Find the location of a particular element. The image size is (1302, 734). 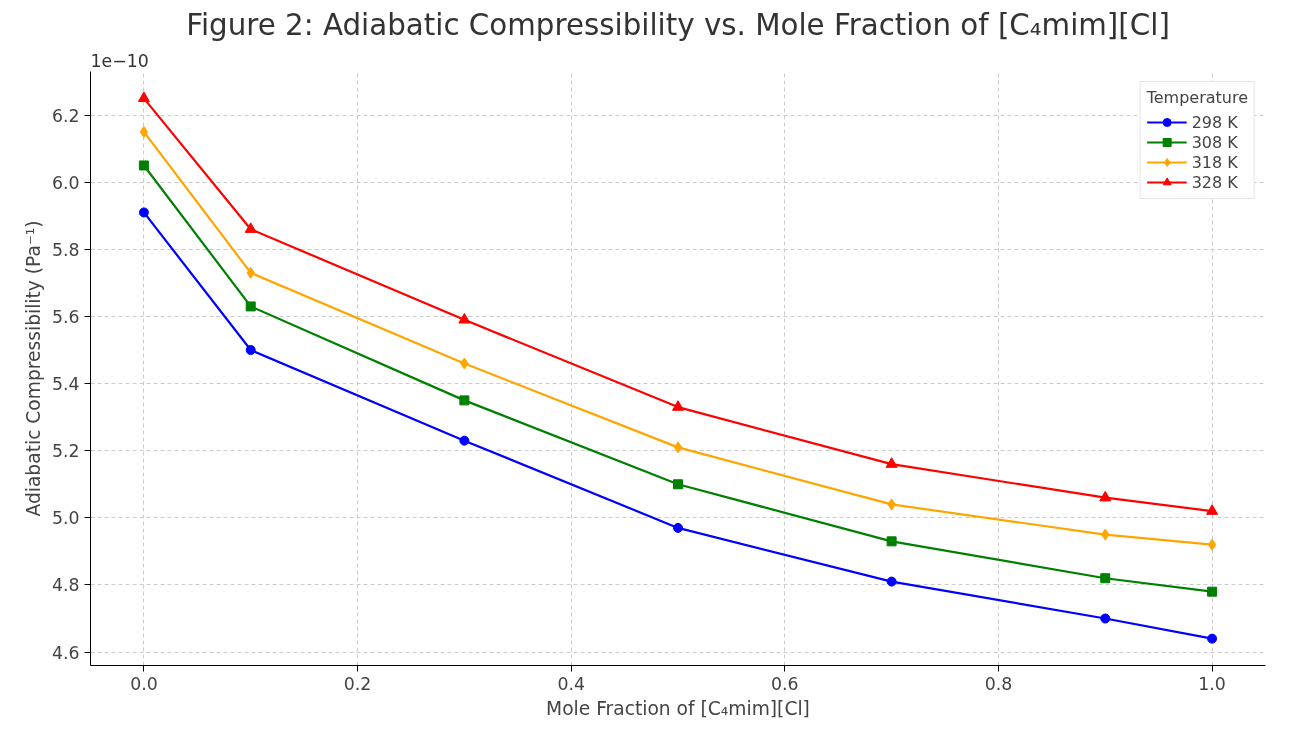

x-tick-label: 0.0 is located at coordinates (144, 683).